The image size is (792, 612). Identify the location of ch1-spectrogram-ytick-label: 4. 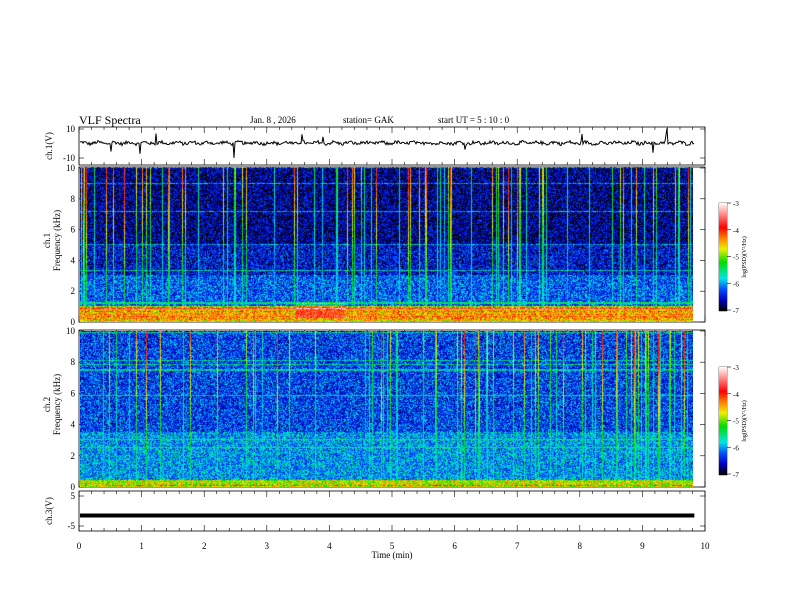
(73, 260).